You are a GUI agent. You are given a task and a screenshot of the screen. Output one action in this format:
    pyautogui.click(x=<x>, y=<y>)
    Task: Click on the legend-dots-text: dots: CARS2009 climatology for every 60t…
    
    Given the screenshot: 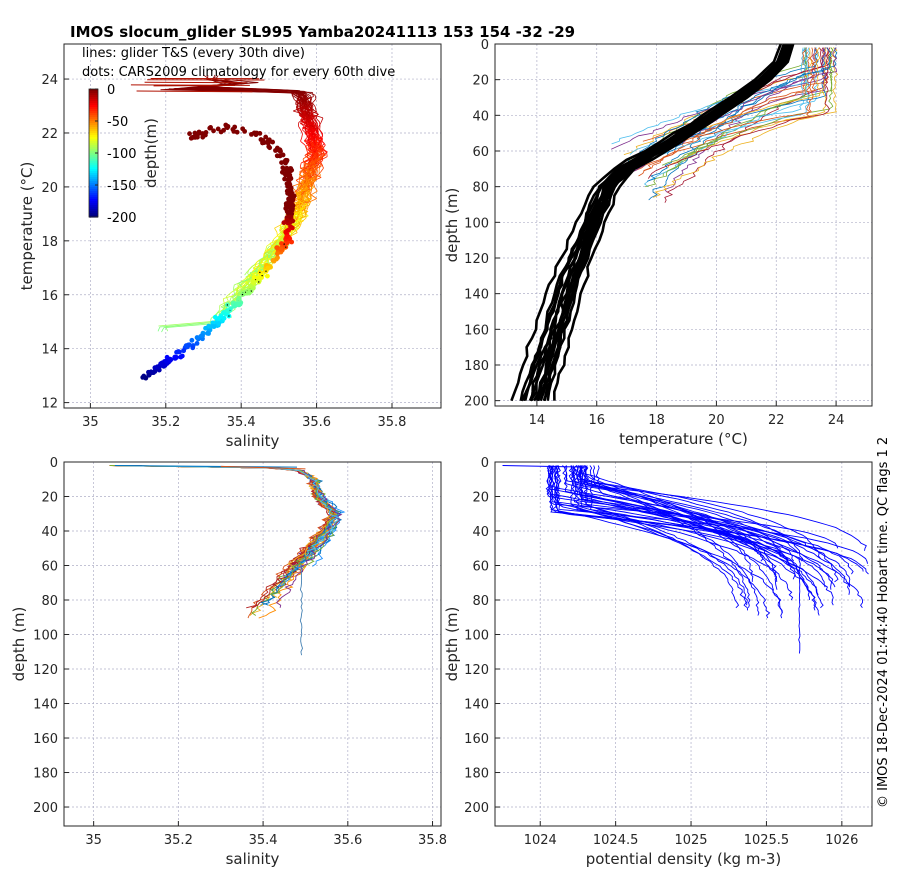 What is the action you would take?
    pyautogui.click(x=238, y=72)
    